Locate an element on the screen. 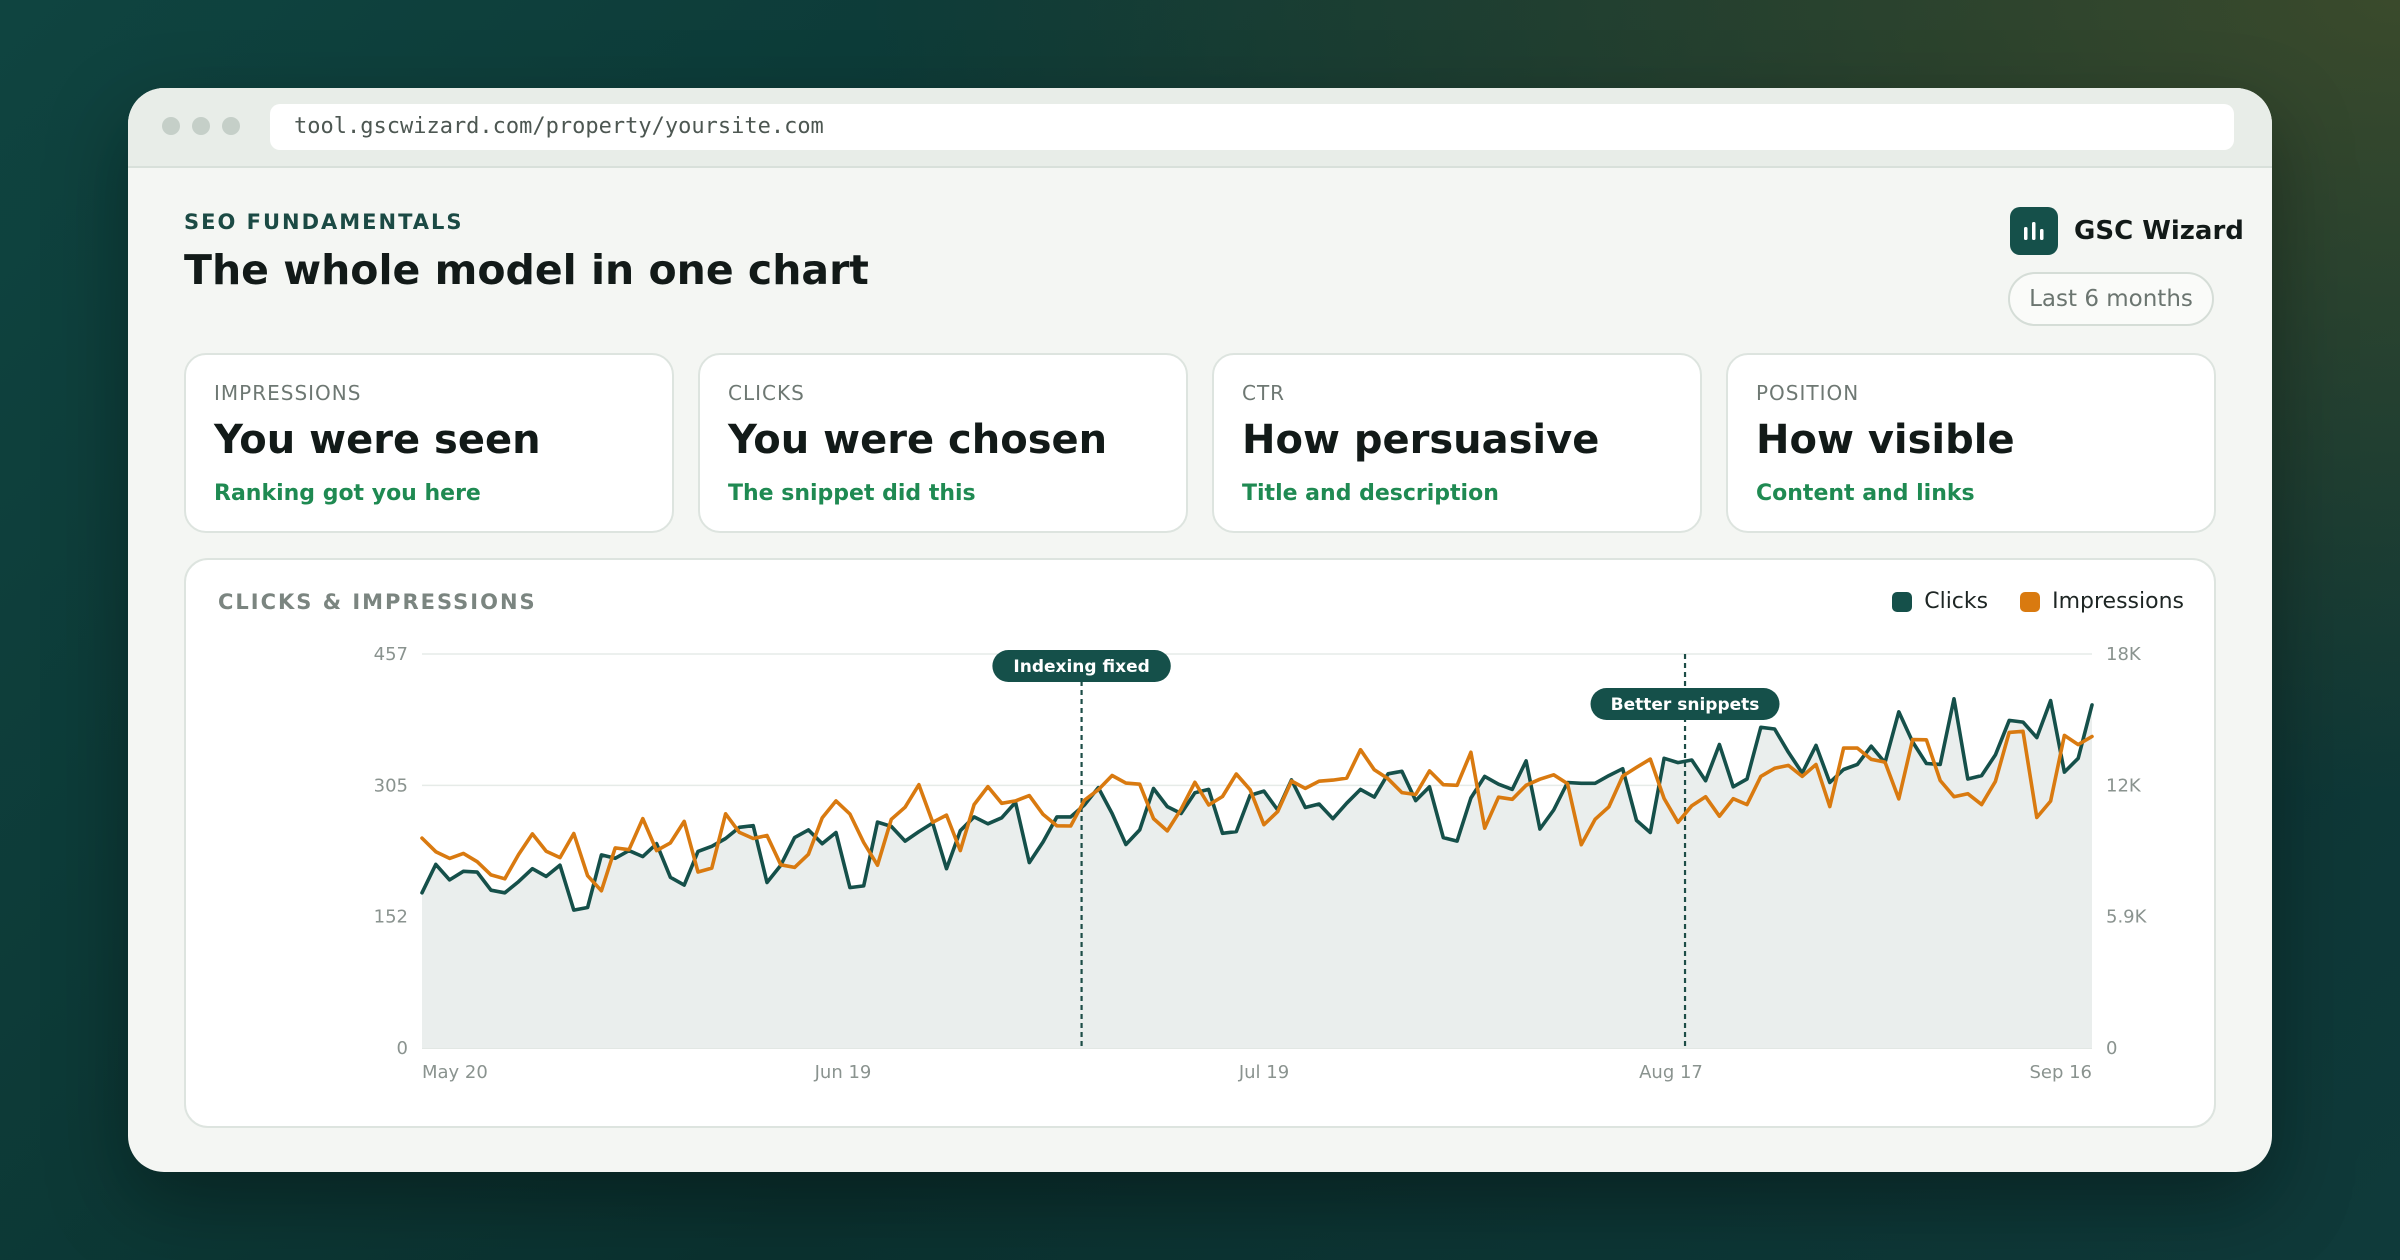 The width and height of the screenshot is (2400, 1260). date-range-button: Last 6 months is located at coordinates (2111, 299).